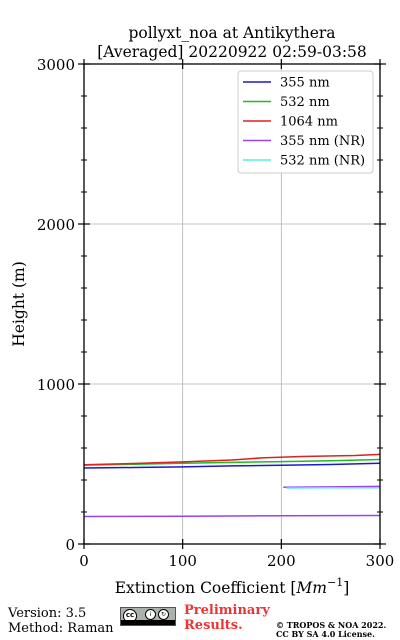 The height and width of the screenshot is (640, 400). I want to click on series-line-355-nm-nr-upper, so click(332, 486).